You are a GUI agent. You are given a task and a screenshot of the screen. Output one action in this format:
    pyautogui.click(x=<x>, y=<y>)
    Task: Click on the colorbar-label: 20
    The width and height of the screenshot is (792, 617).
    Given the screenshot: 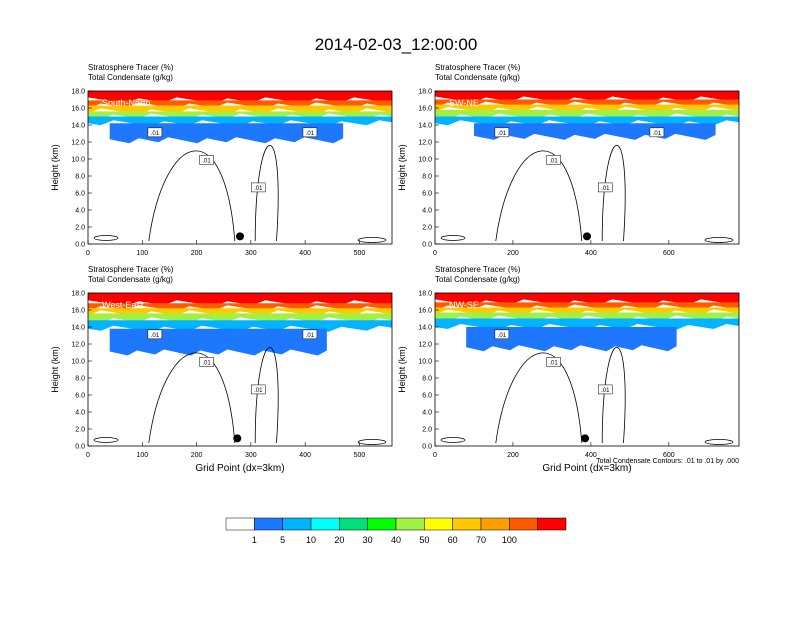 What is the action you would take?
    pyautogui.click(x=339, y=540)
    